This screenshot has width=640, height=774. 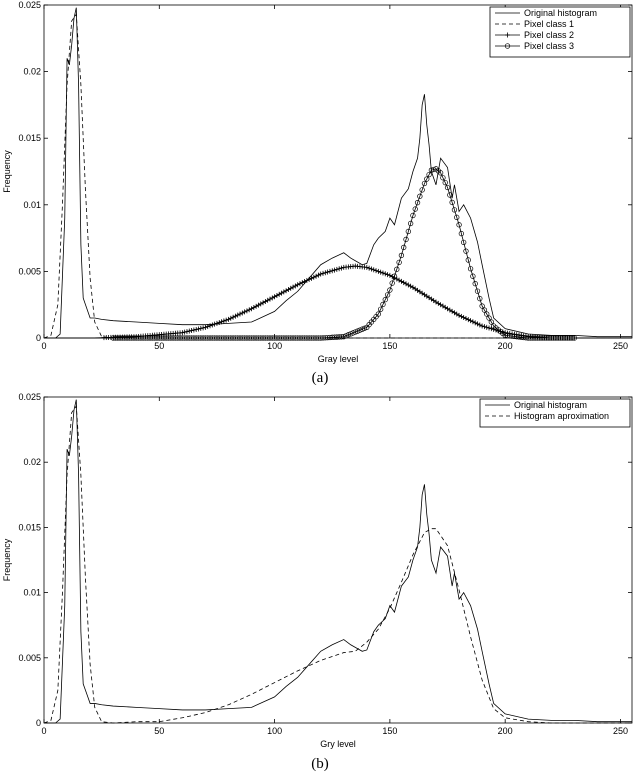 I want to click on panel-caption: (b), so click(x=320, y=764).